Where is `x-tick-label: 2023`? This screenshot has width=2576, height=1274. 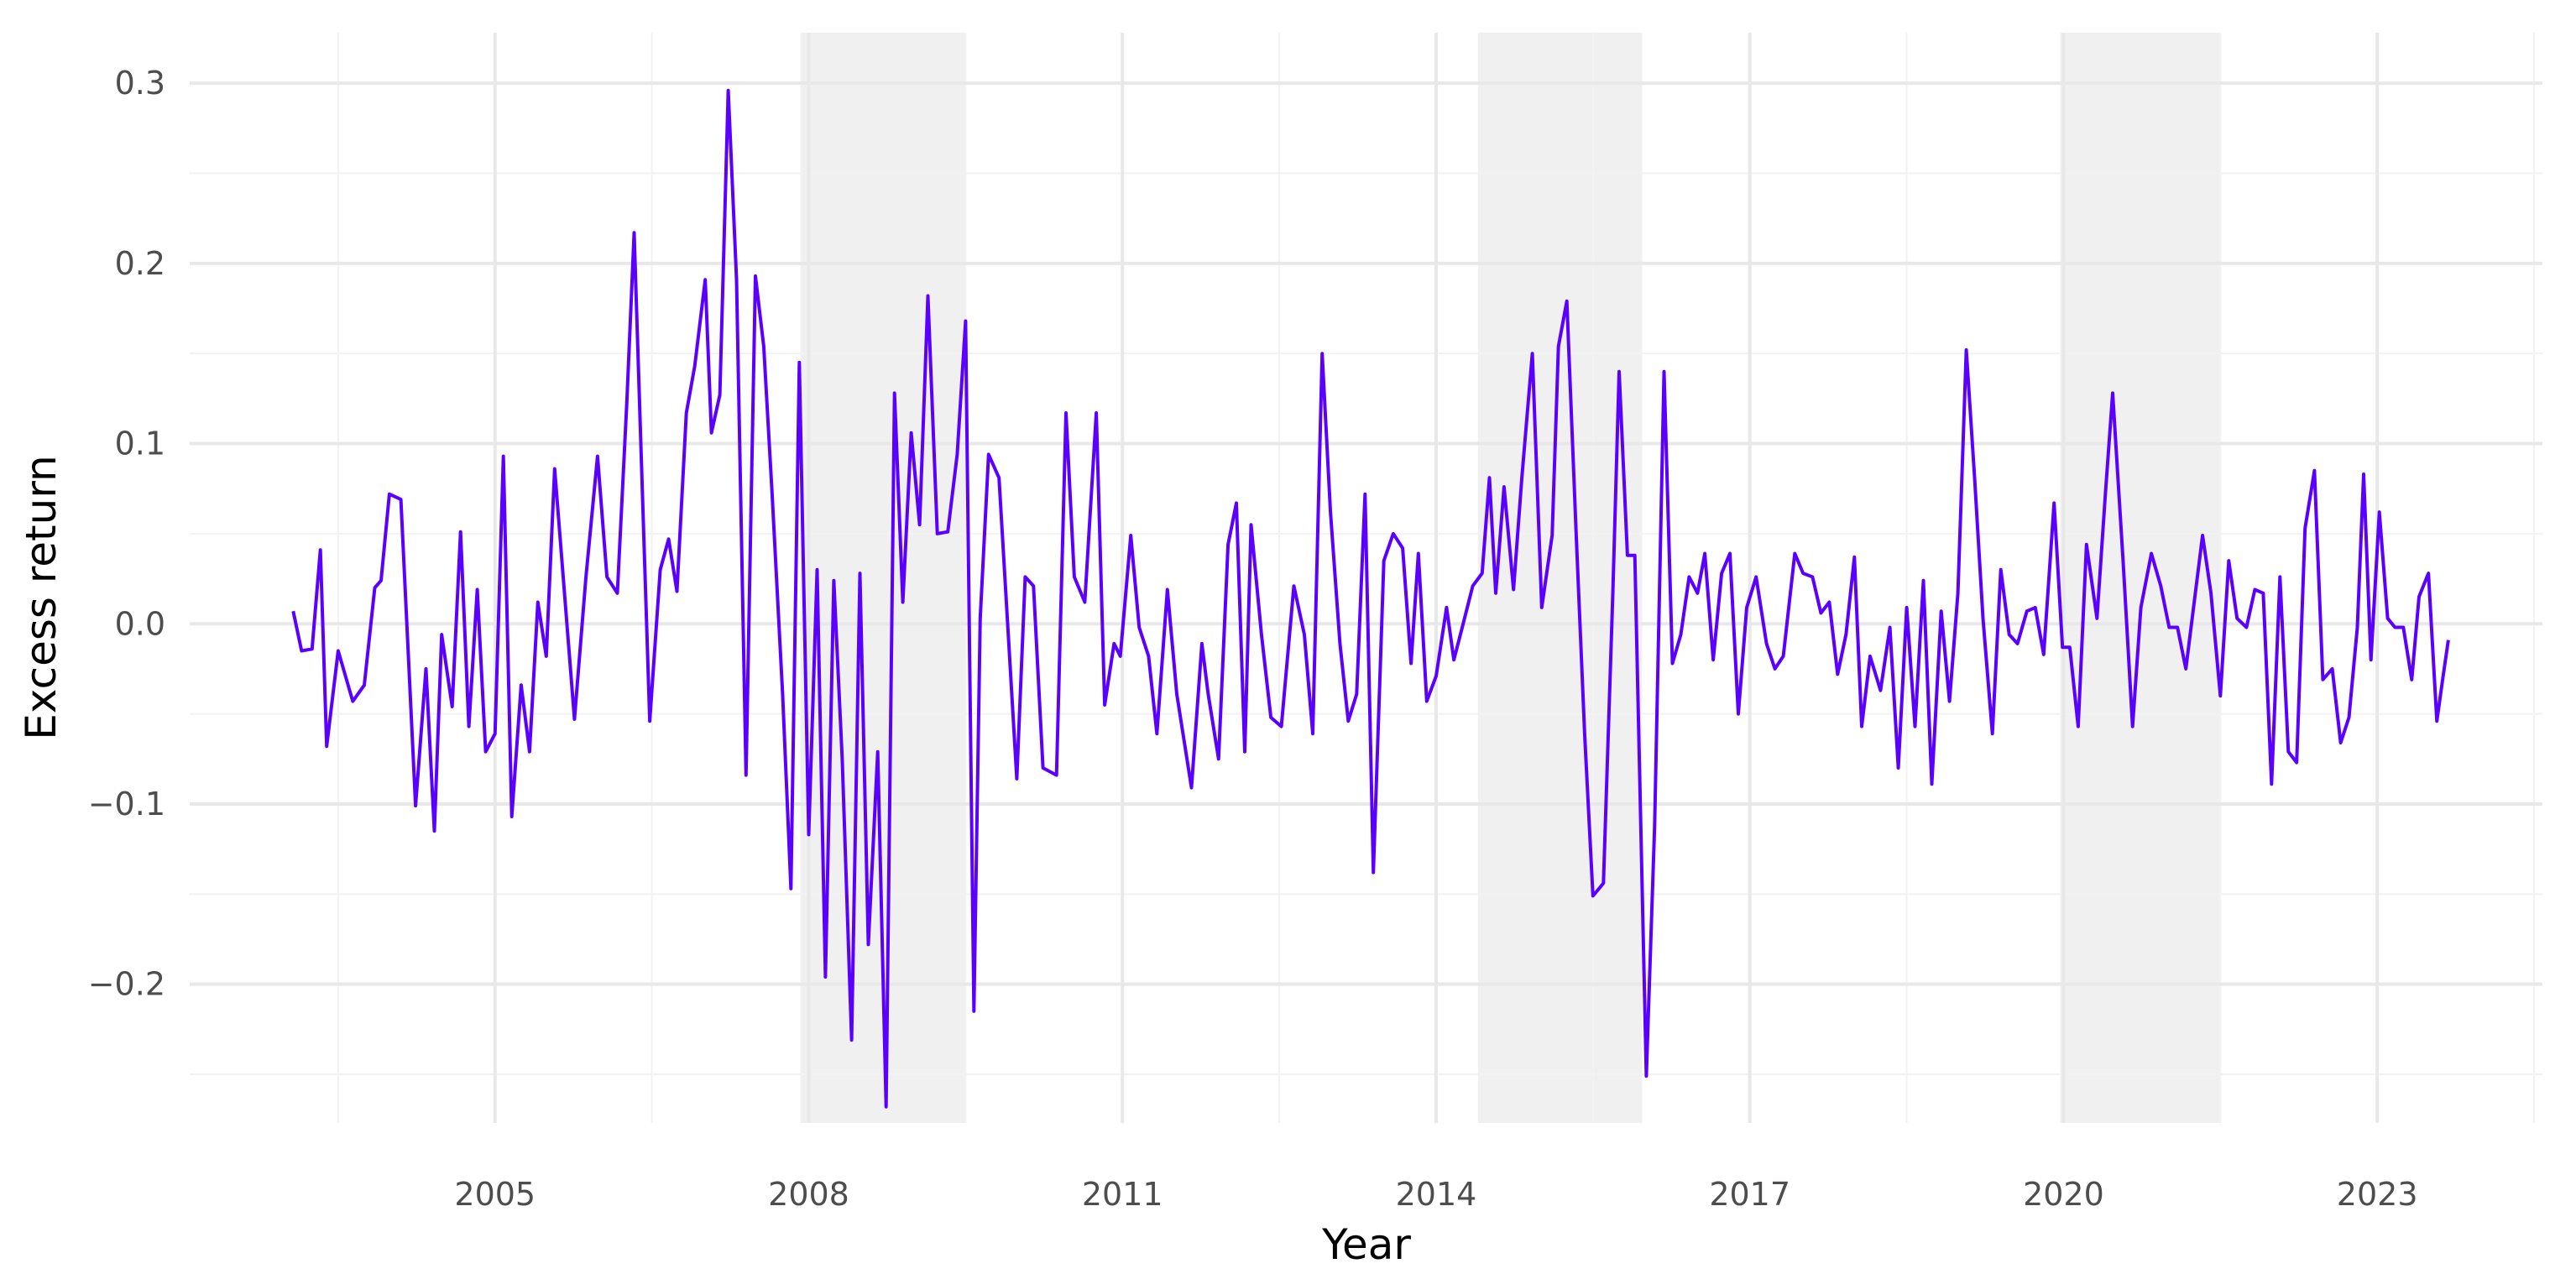
x-tick-label: 2023 is located at coordinates (2377, 1194).